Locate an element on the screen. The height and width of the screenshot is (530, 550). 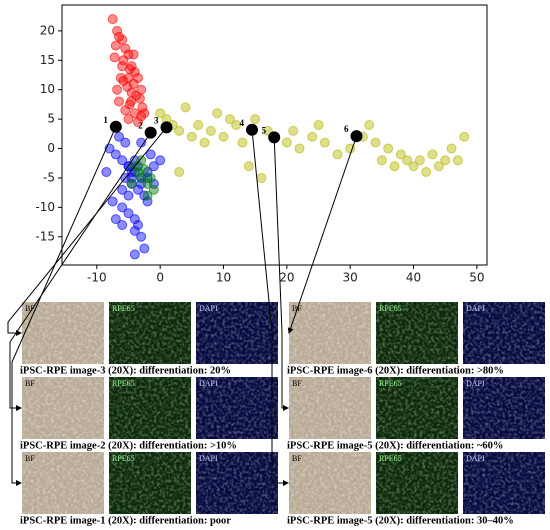
point-label: 6 is located at coordinates (346, 129).